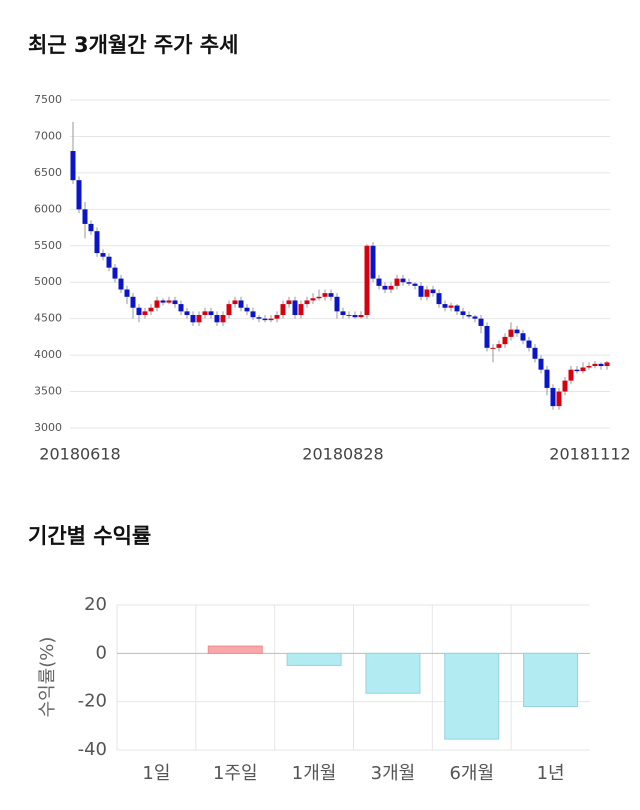 The width and height of the screenshot is (640, 810). I want to click on chart-title: 기간별 수익률, so click(89, 536).